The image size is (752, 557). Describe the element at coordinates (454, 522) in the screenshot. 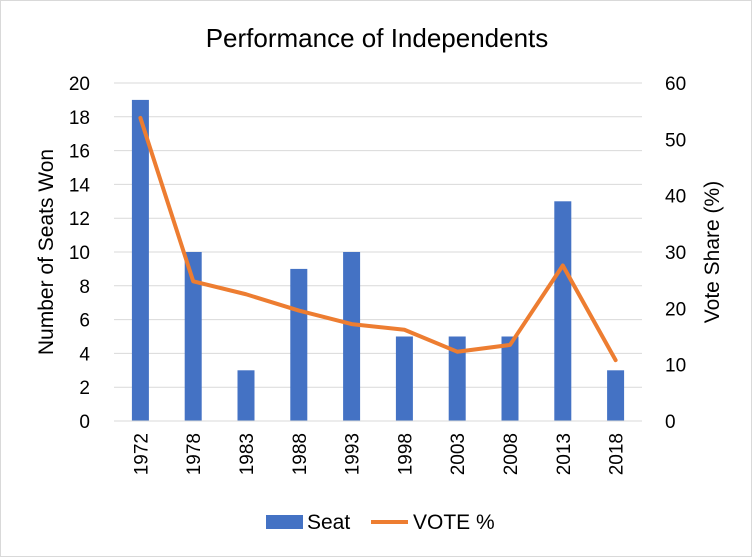

I see `legend-vote-label: VOTE %` at that location.